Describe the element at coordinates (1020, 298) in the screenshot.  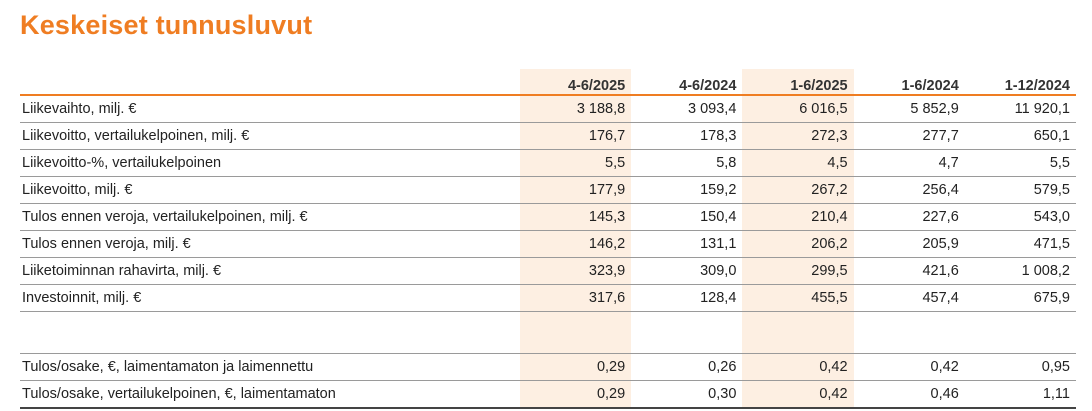
I see `table-cell: 675,9` at that location.